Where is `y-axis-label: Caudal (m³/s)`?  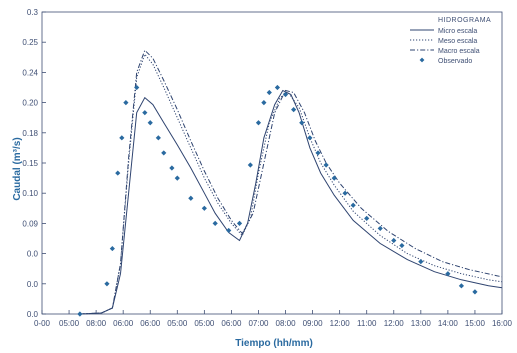 y-axis-label: Caudal (m³/s) is located at coordinates (17, 168).